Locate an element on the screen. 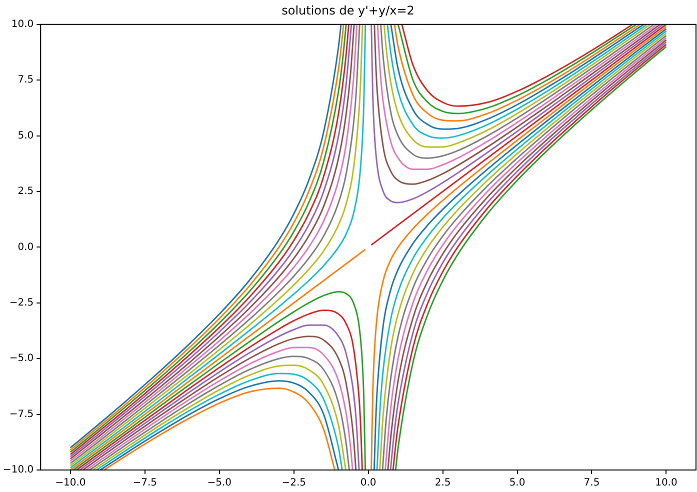 Image resolution: width=697 pixels, height=492 pixels. y-tick-label: 5.0 is located at coordinates (26, 136).